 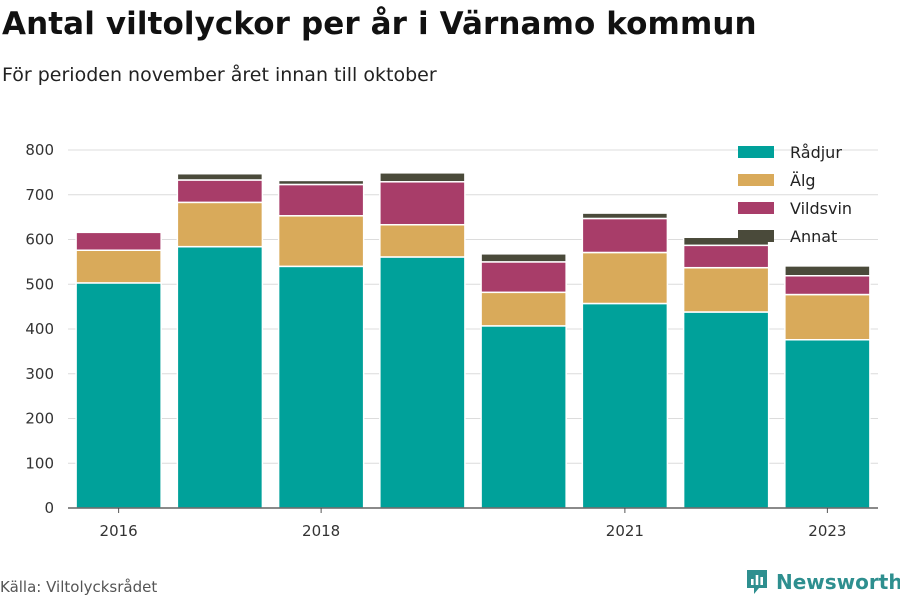 What do you see at coordinates (816, 152) in the screenshot?
I see `legend-label: Rådjur` at bounding box center [816, 152].